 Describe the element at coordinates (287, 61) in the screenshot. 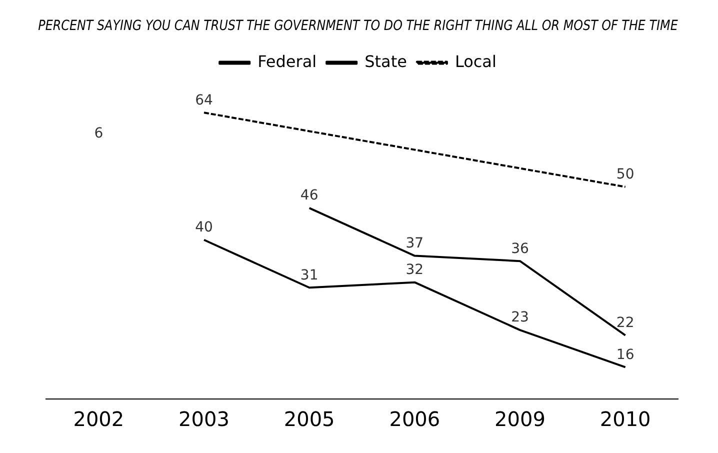

I see `legend-label: Federal` at that location.